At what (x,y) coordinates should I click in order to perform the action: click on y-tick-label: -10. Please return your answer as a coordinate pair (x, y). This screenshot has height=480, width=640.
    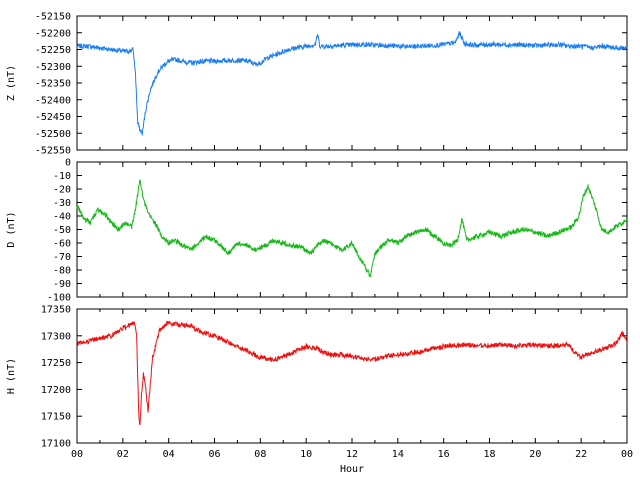
    Looking at the image, I should click on (62, 176).